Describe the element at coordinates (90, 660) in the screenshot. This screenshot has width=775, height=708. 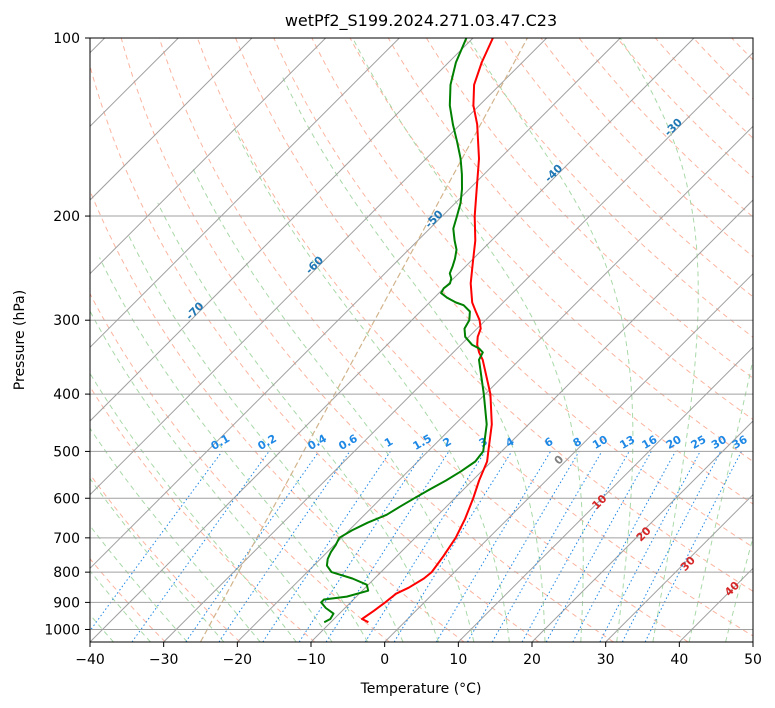
I see `x-tick-label: −40` at that location.